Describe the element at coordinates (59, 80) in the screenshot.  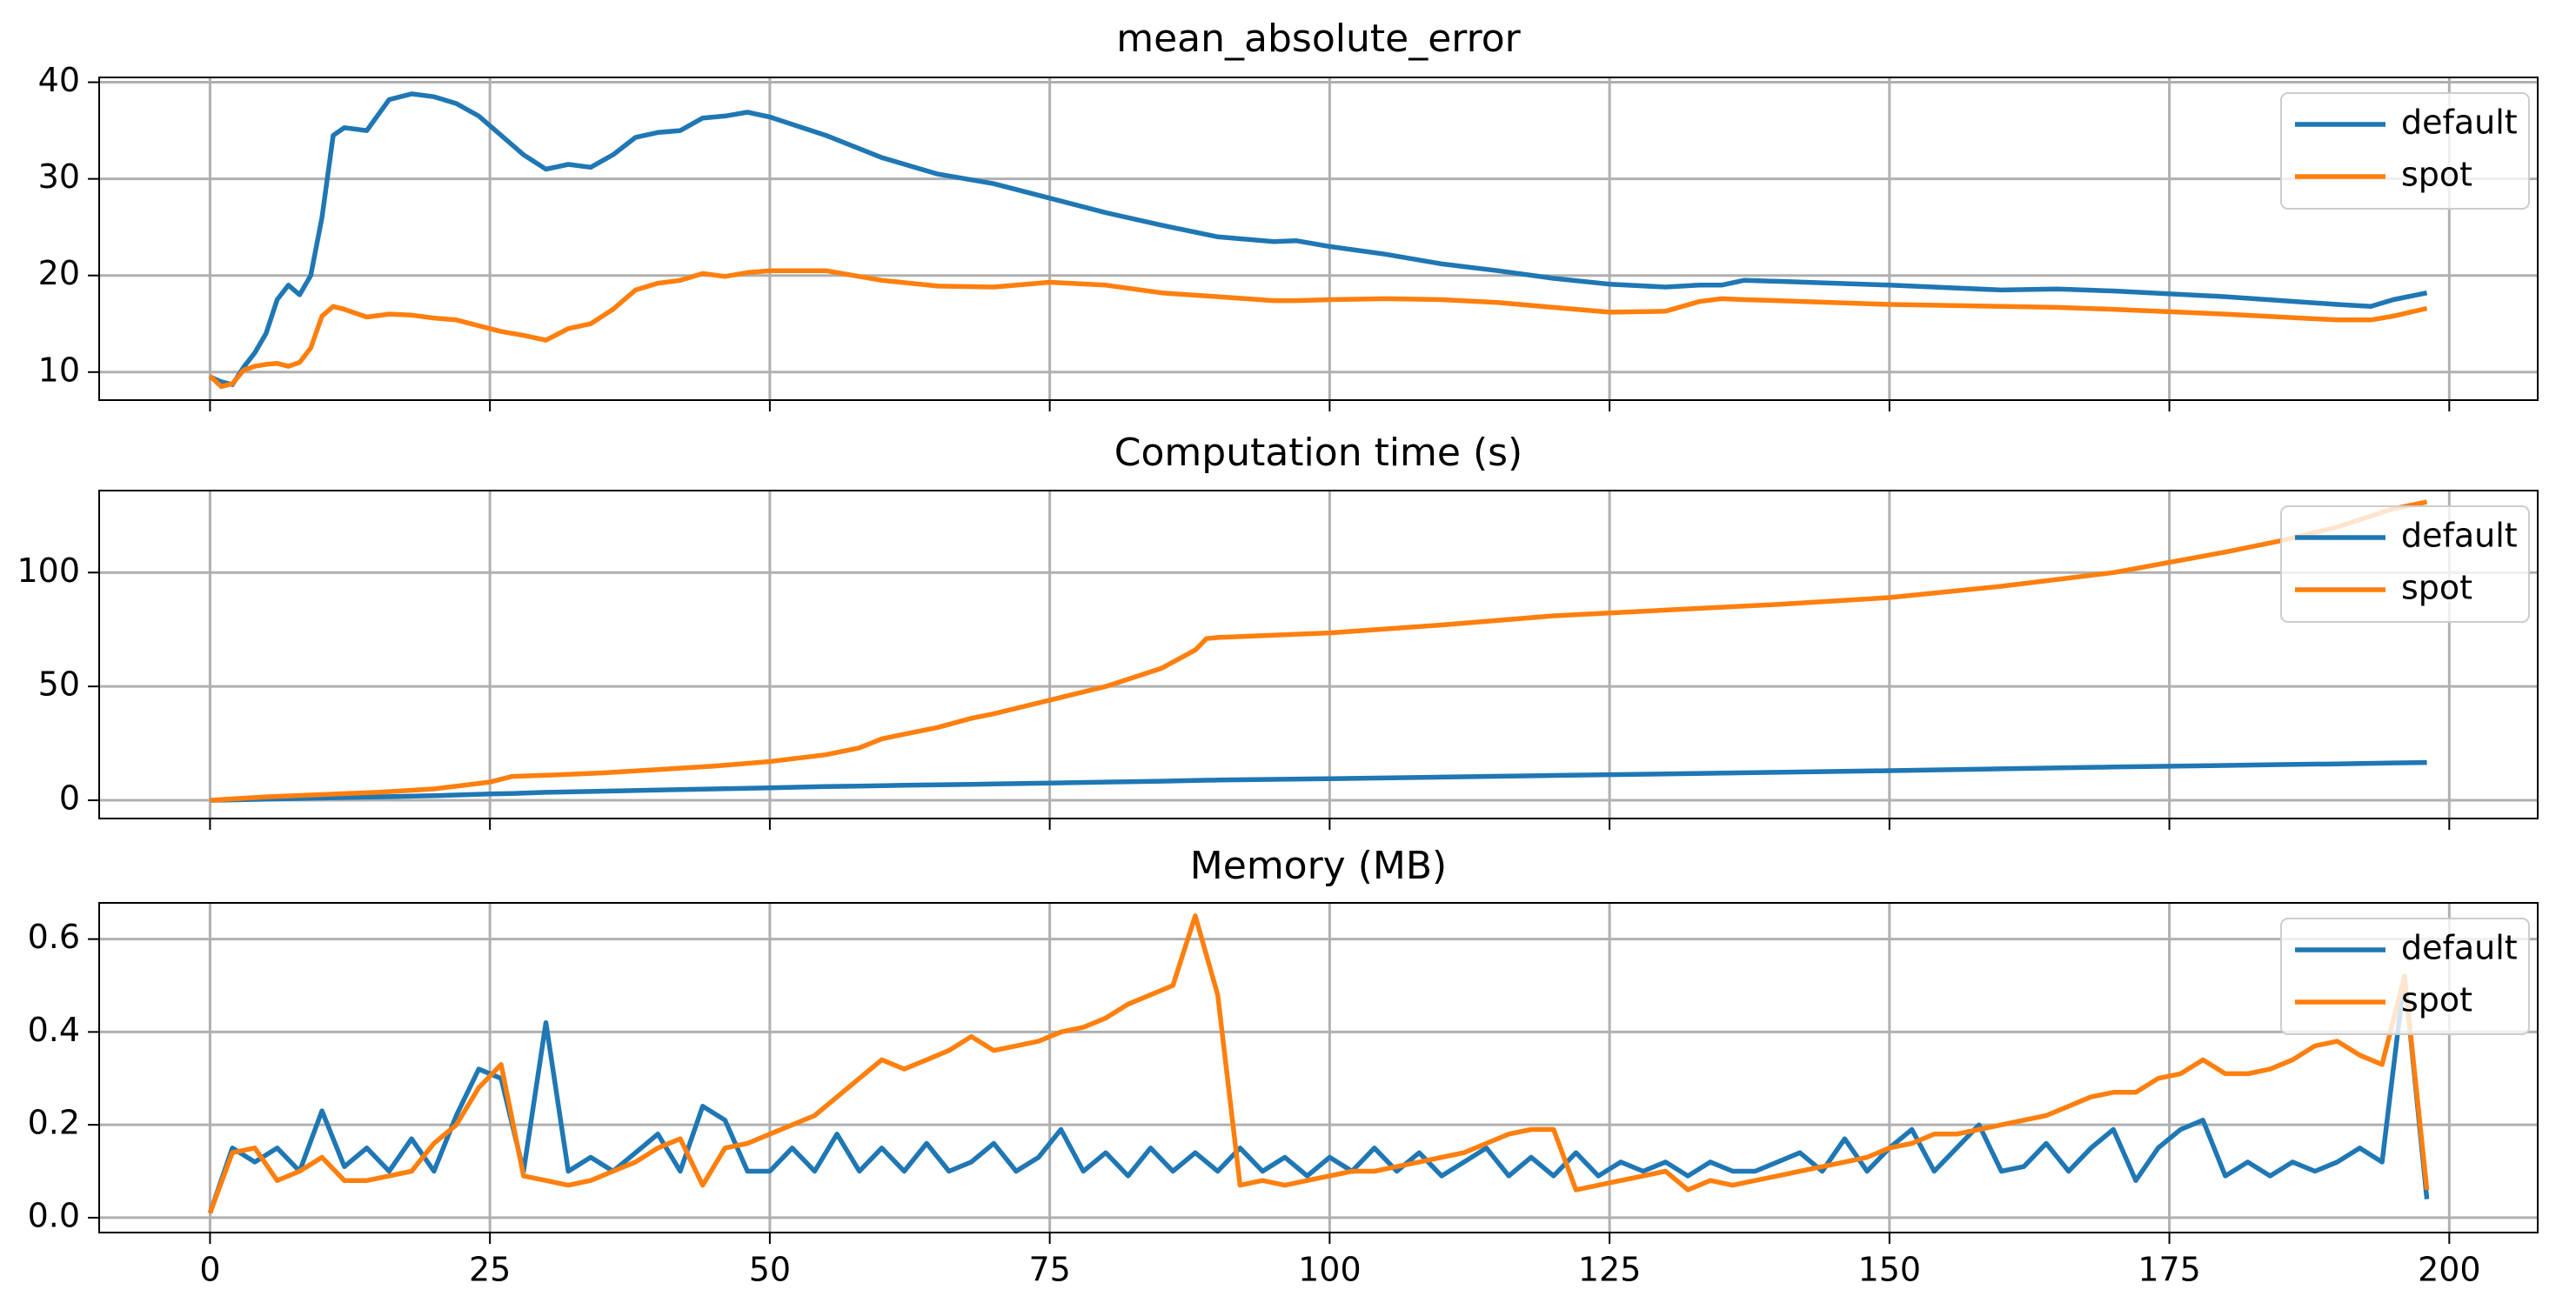
I see `y-tick-label: 40` at that location.